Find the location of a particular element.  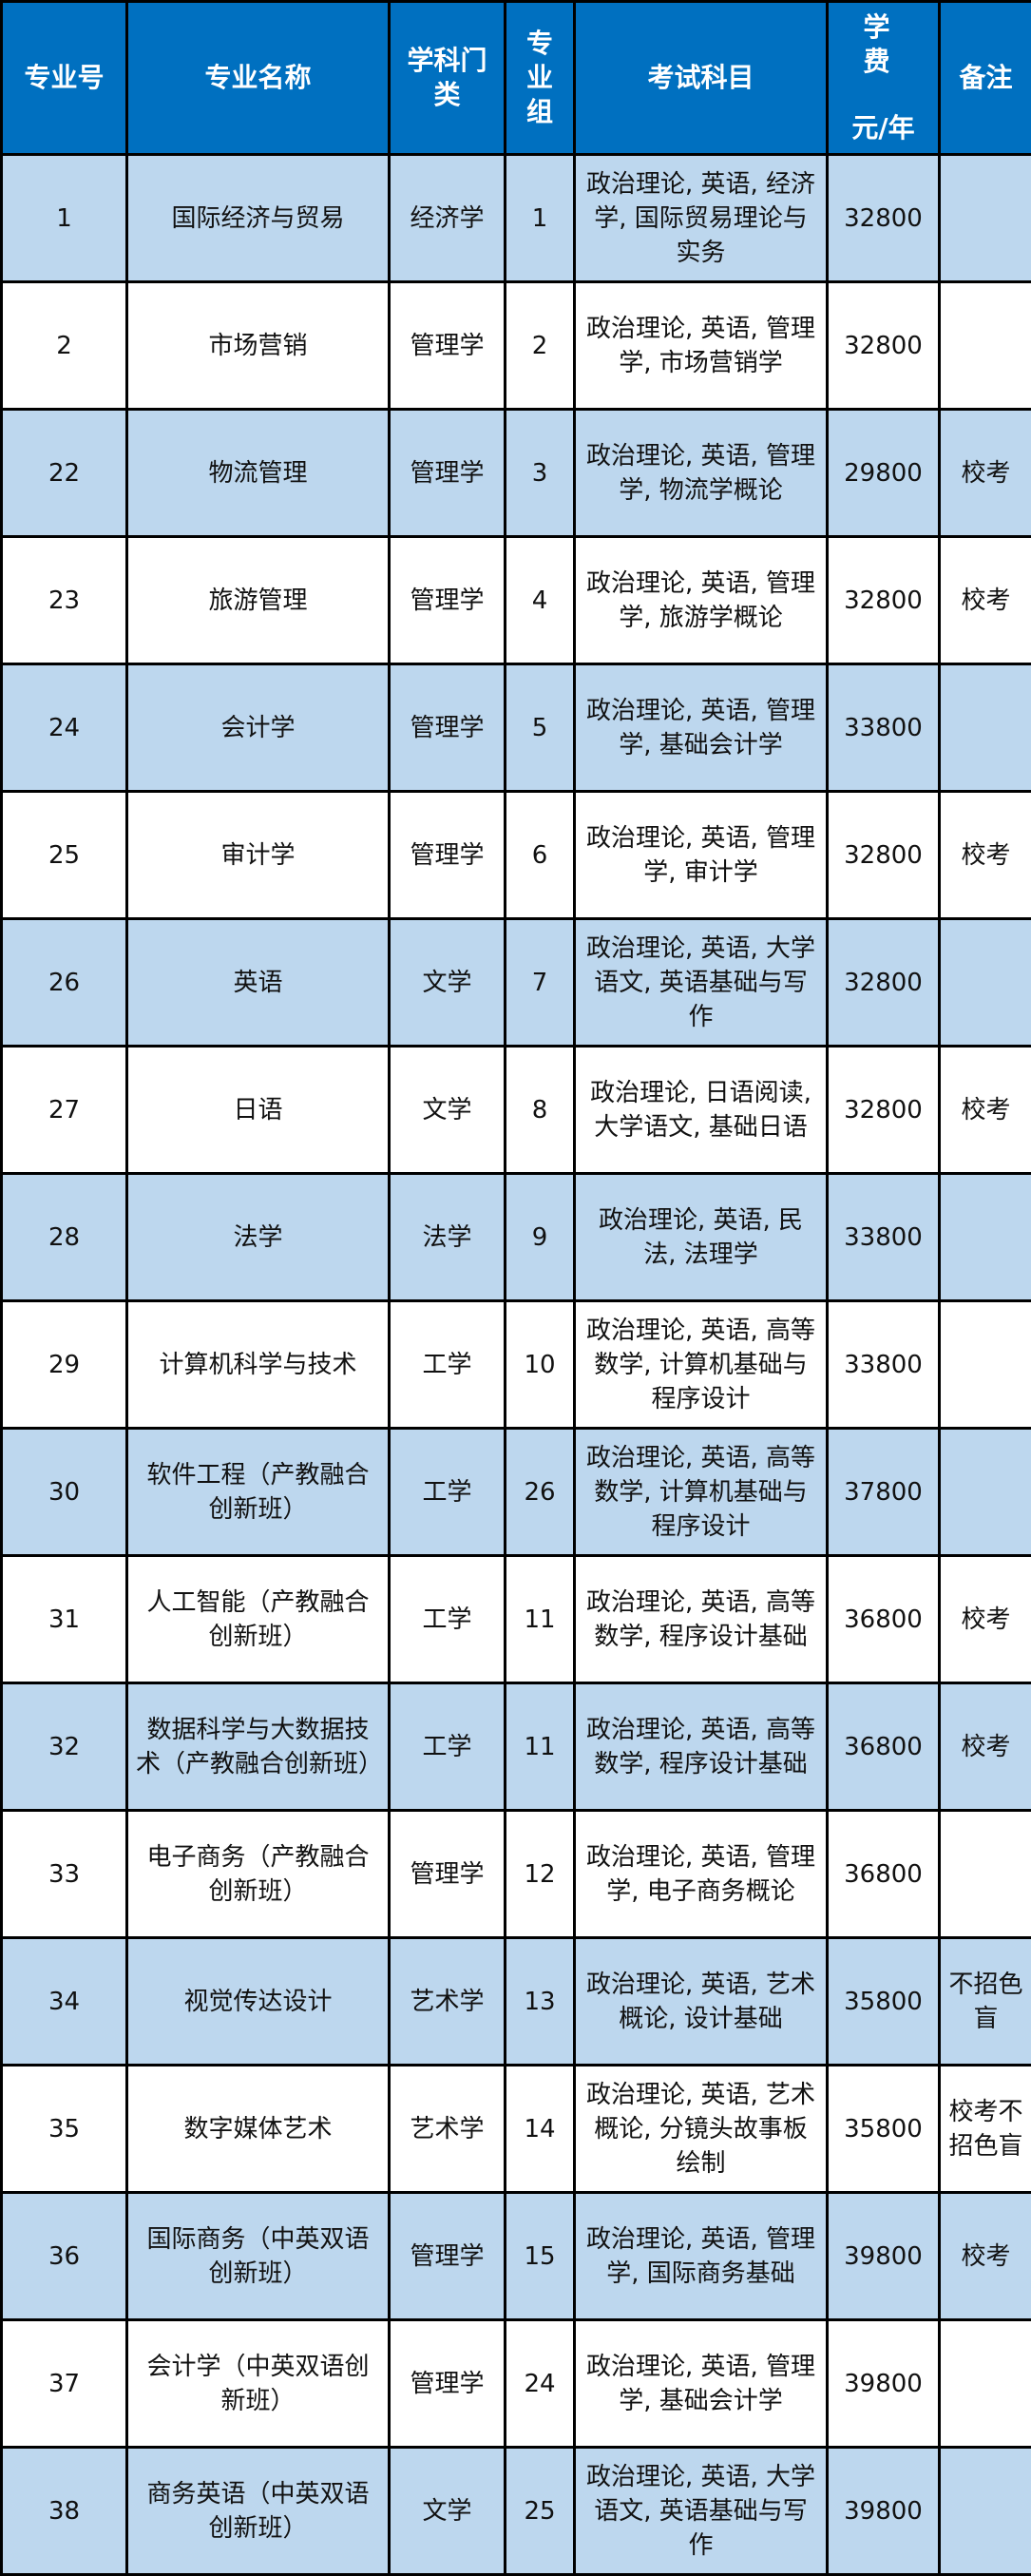

cell-code: 36 is located at coordinates (64, 2257).